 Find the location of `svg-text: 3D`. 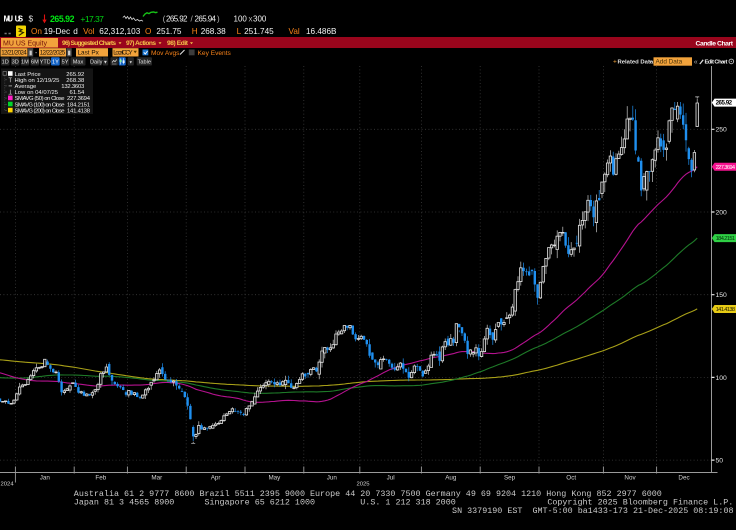

svg-text: 3D is located at coordinates (15, 62).